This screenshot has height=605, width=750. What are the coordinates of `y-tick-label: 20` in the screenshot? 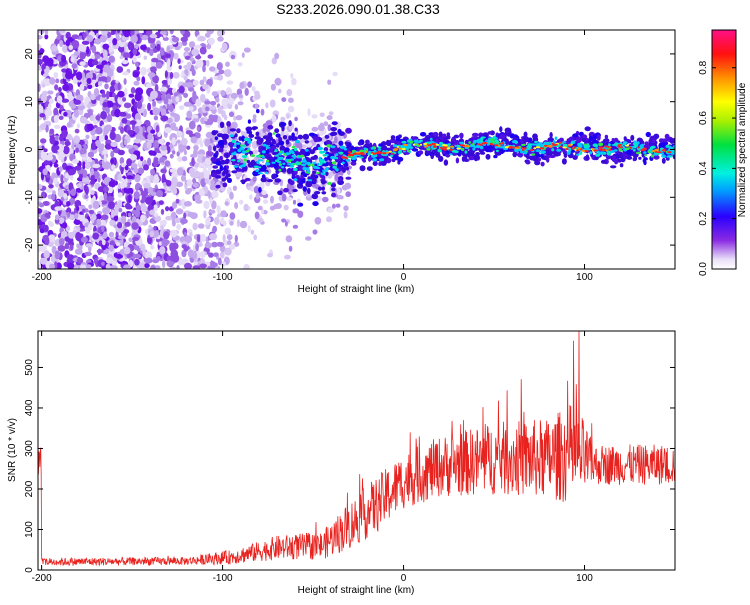 It's located at (29, 54).